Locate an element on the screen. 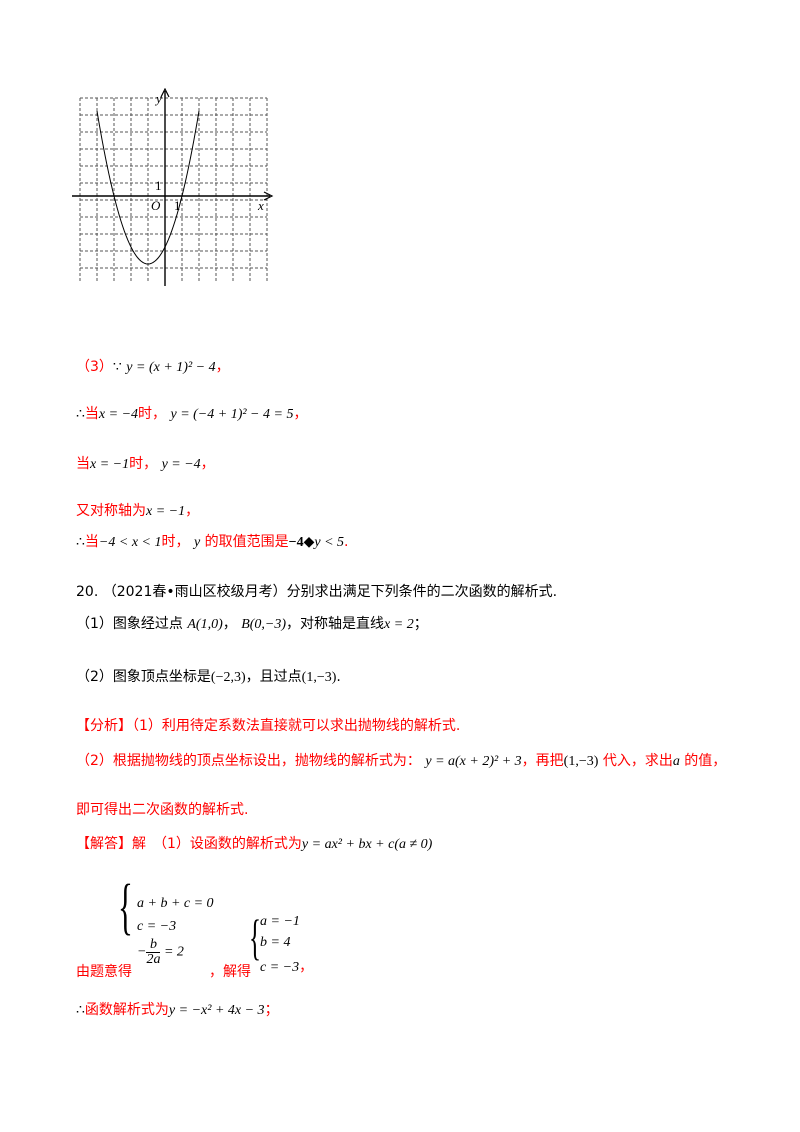 The image size is (800, 1132). part3-line-3: 当x = −1时， y = −4， is located at coordinates (145, 464).